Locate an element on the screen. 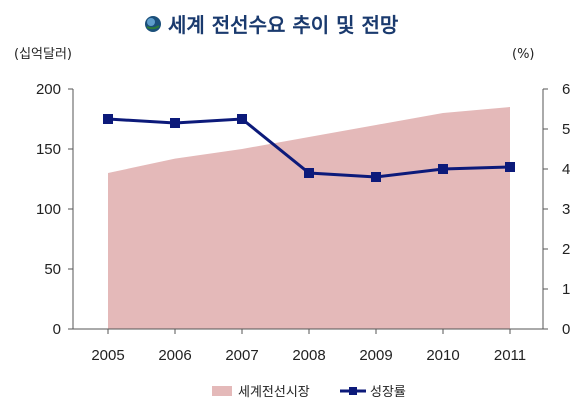 Image resolution: width=588 pixels, height=415 pixels. left-tick-label: 200 is located at coordinates (48, 89).